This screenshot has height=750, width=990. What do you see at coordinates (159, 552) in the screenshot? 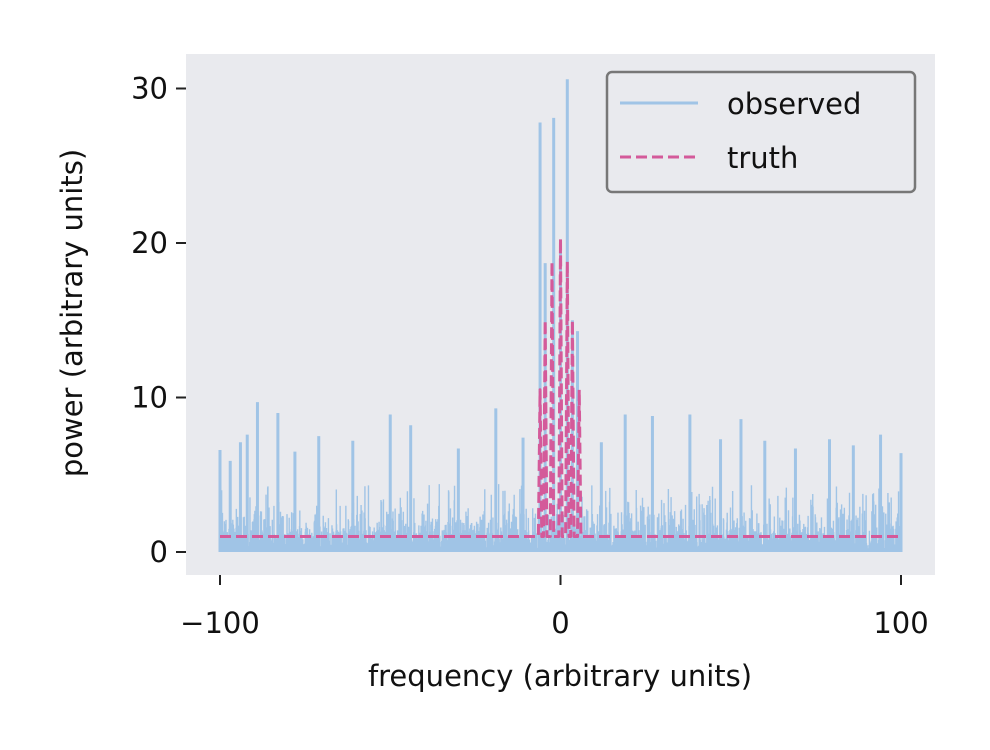
I see `y-tick-label: 0` at bounding box center [159, 552].